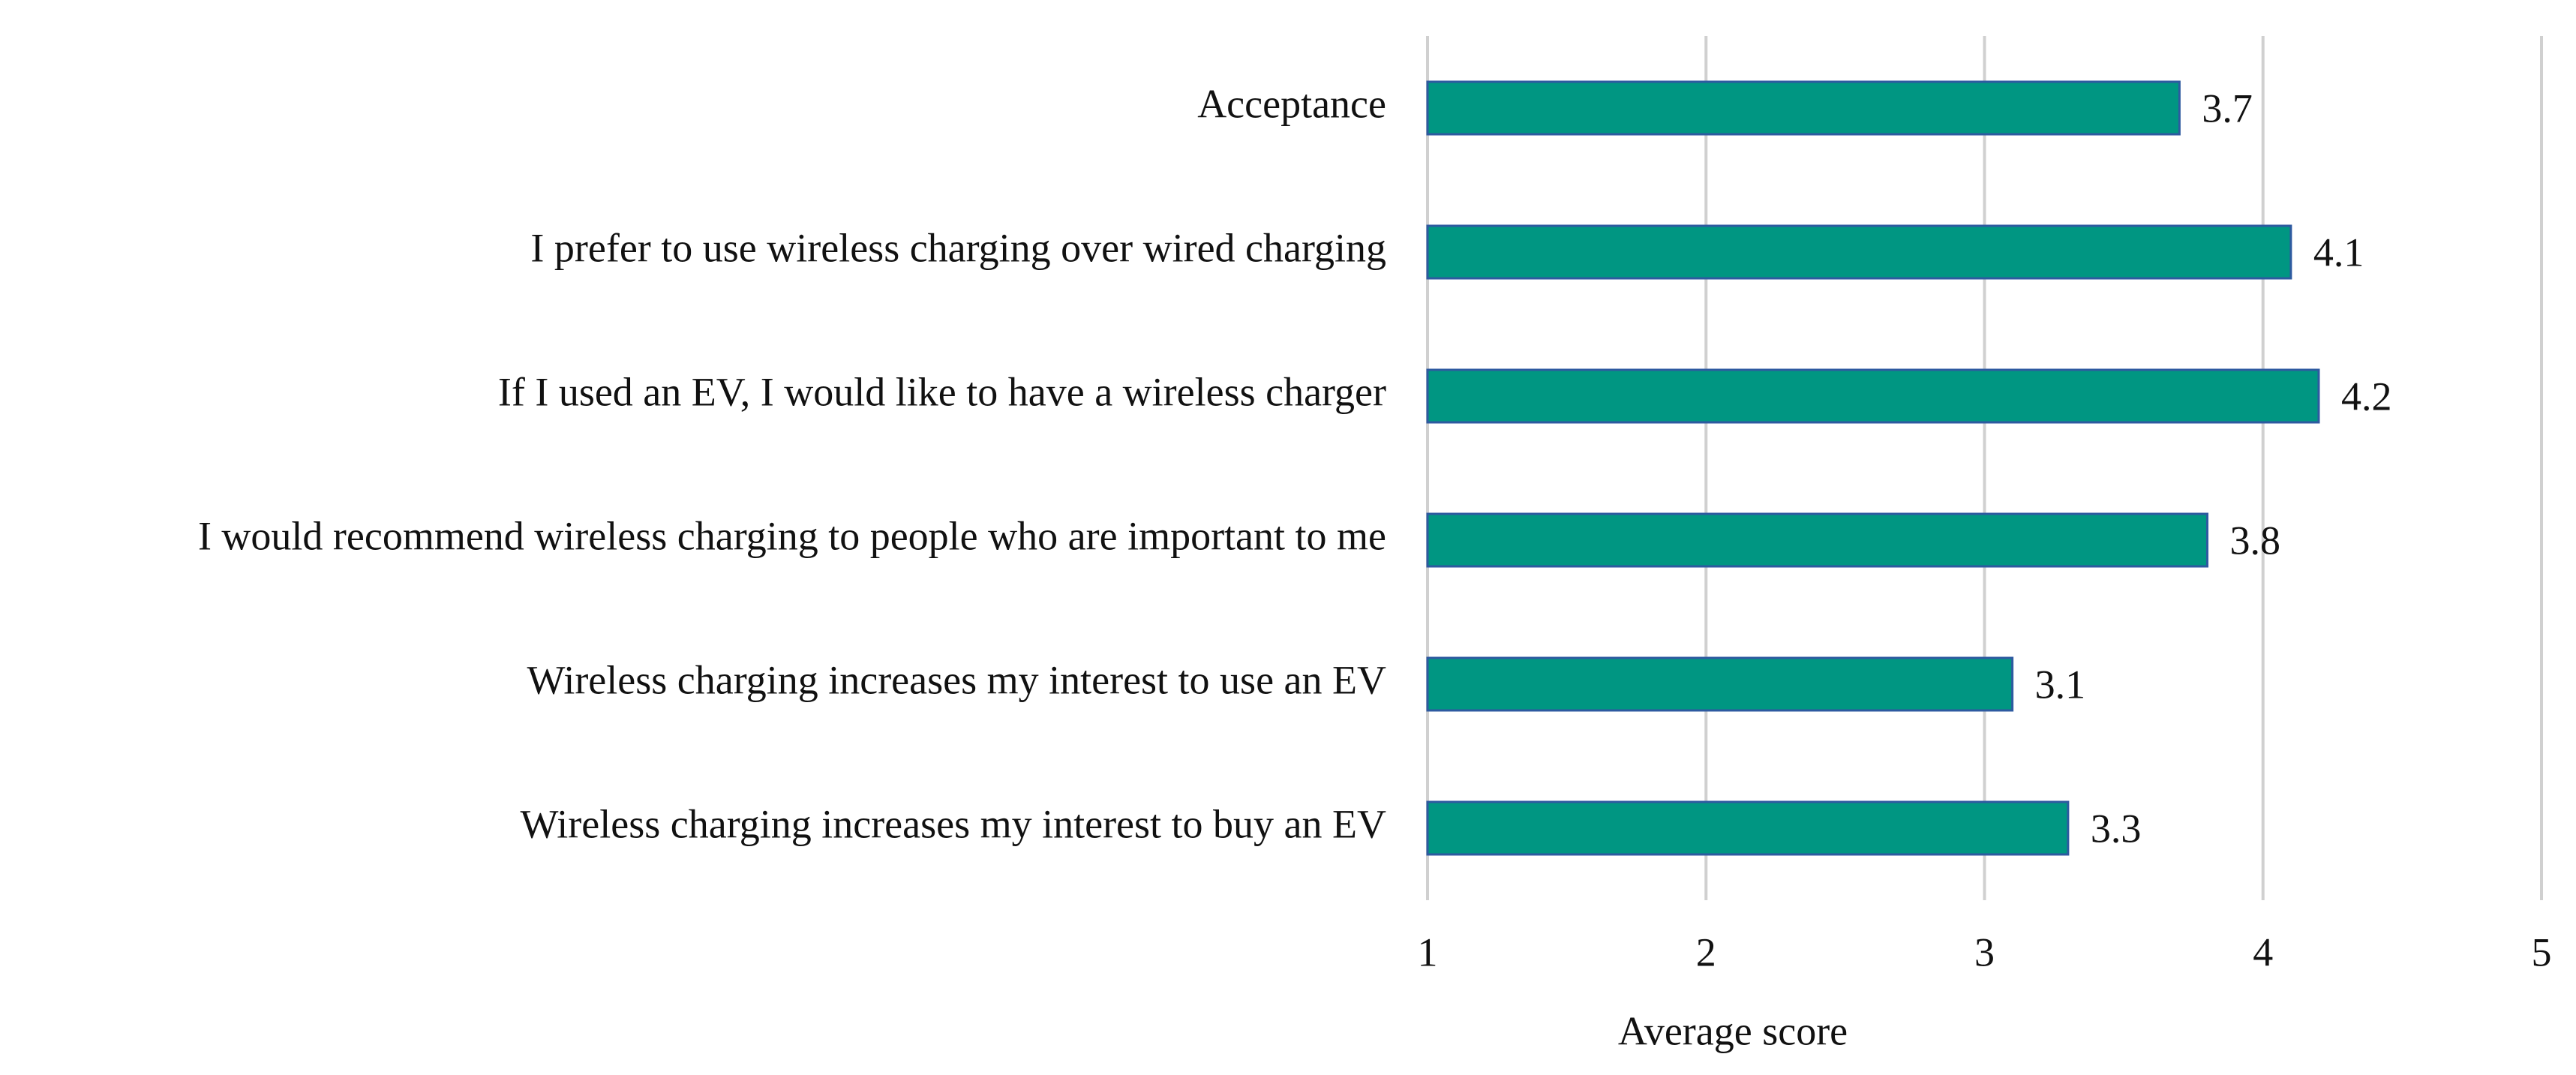  Describe the element at coordinates (2263, 951) in the screenshot. I see `x-tick-label: 4` at that location.